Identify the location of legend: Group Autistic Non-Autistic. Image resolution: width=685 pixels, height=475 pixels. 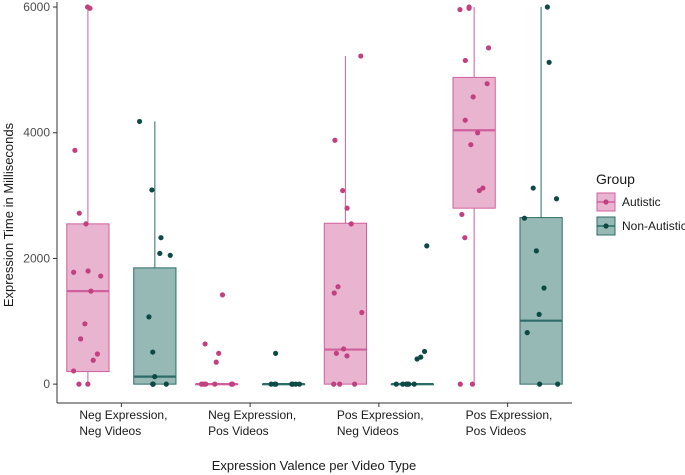
(640, 203).